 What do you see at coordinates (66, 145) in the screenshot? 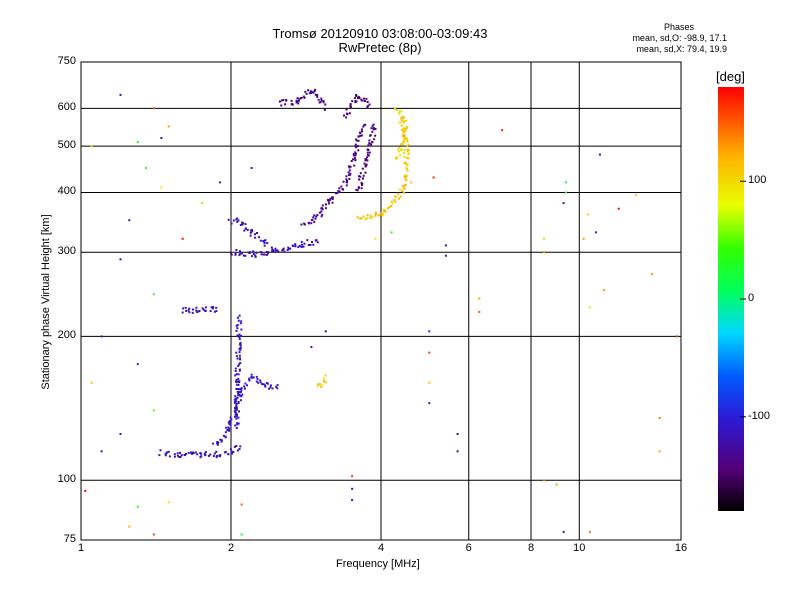
I see `y-tick-label: 500` at bounding box center [66, 145].